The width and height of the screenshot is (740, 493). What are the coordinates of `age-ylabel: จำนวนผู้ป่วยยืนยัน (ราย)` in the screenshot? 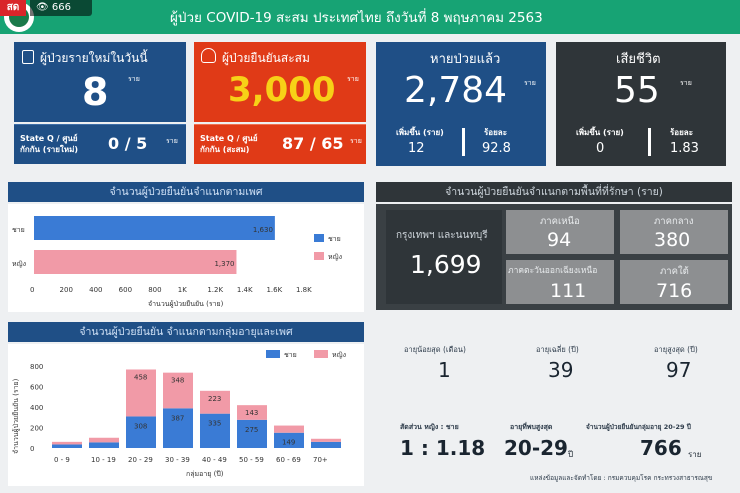 It's located at (16, 416).